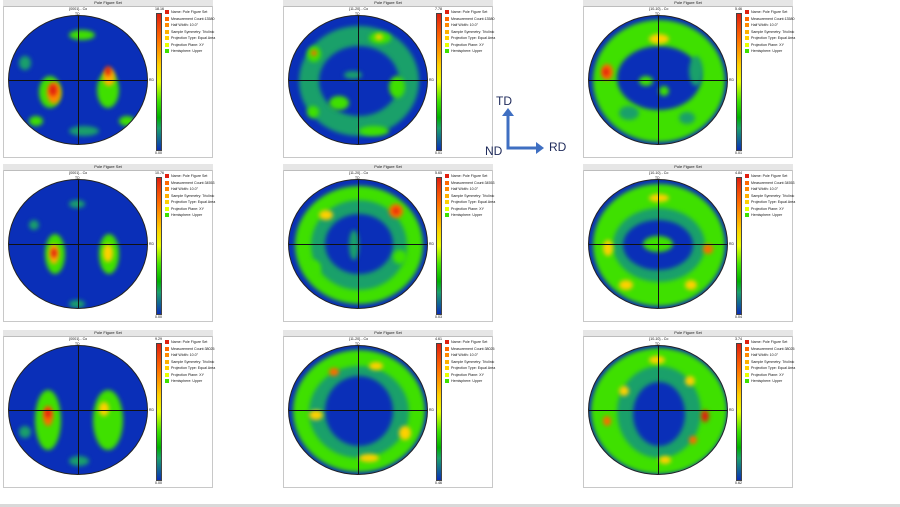  What do you see at coordinates (465, 25) in the screenshot?
I see `legend-text: Half Width: 10.0°` at bounding box center [465, 25].